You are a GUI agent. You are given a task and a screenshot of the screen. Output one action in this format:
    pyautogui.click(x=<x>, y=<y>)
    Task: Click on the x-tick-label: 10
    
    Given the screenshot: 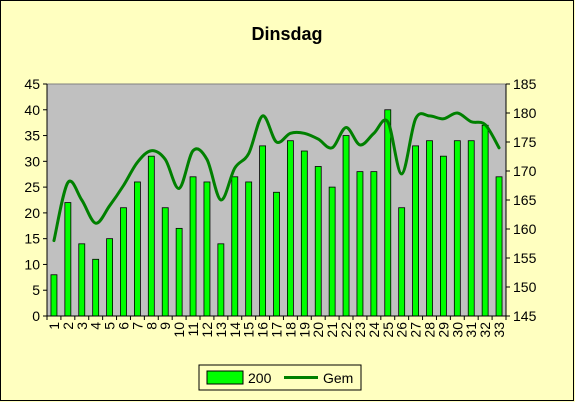 What is the action you would take?
    pyautogui.click(x=179, y=330)
    